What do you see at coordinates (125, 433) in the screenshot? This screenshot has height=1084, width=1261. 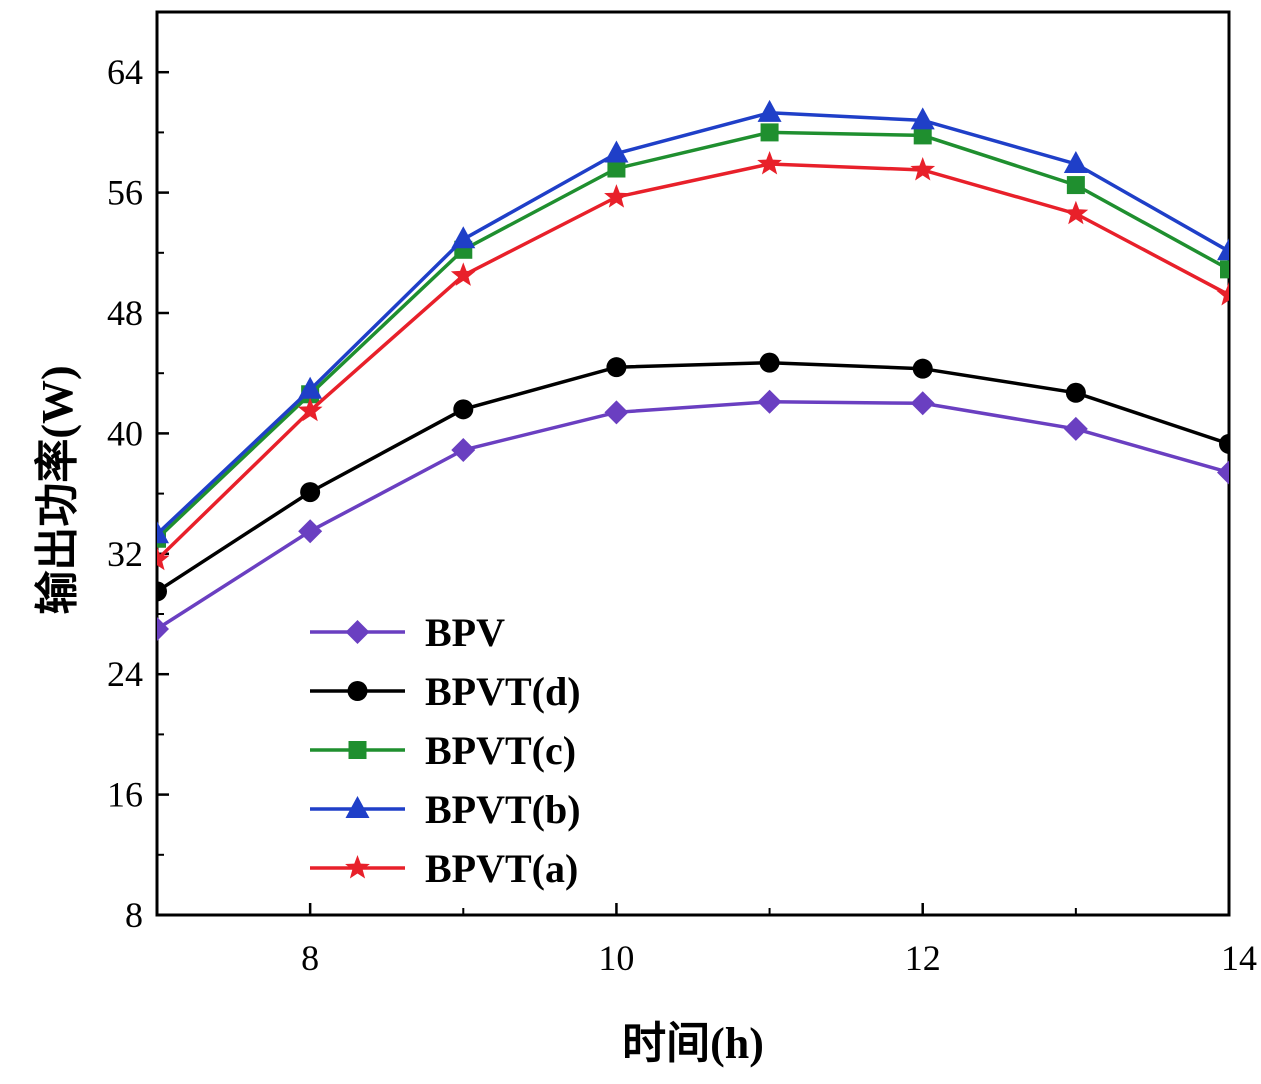 I see `y-tick-label: 40` at bounding box center [125, 433].